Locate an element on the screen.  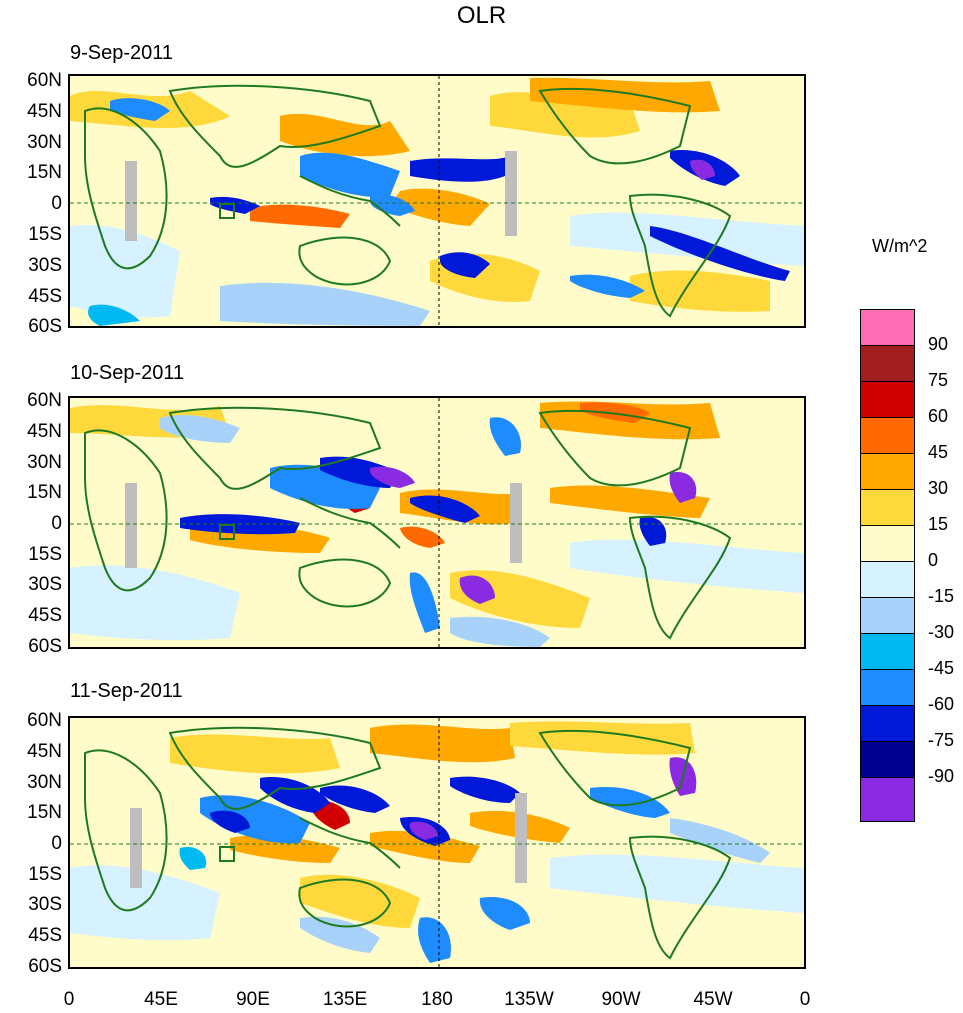
colorbar-label: -75 is located at coordinates (941, 740).